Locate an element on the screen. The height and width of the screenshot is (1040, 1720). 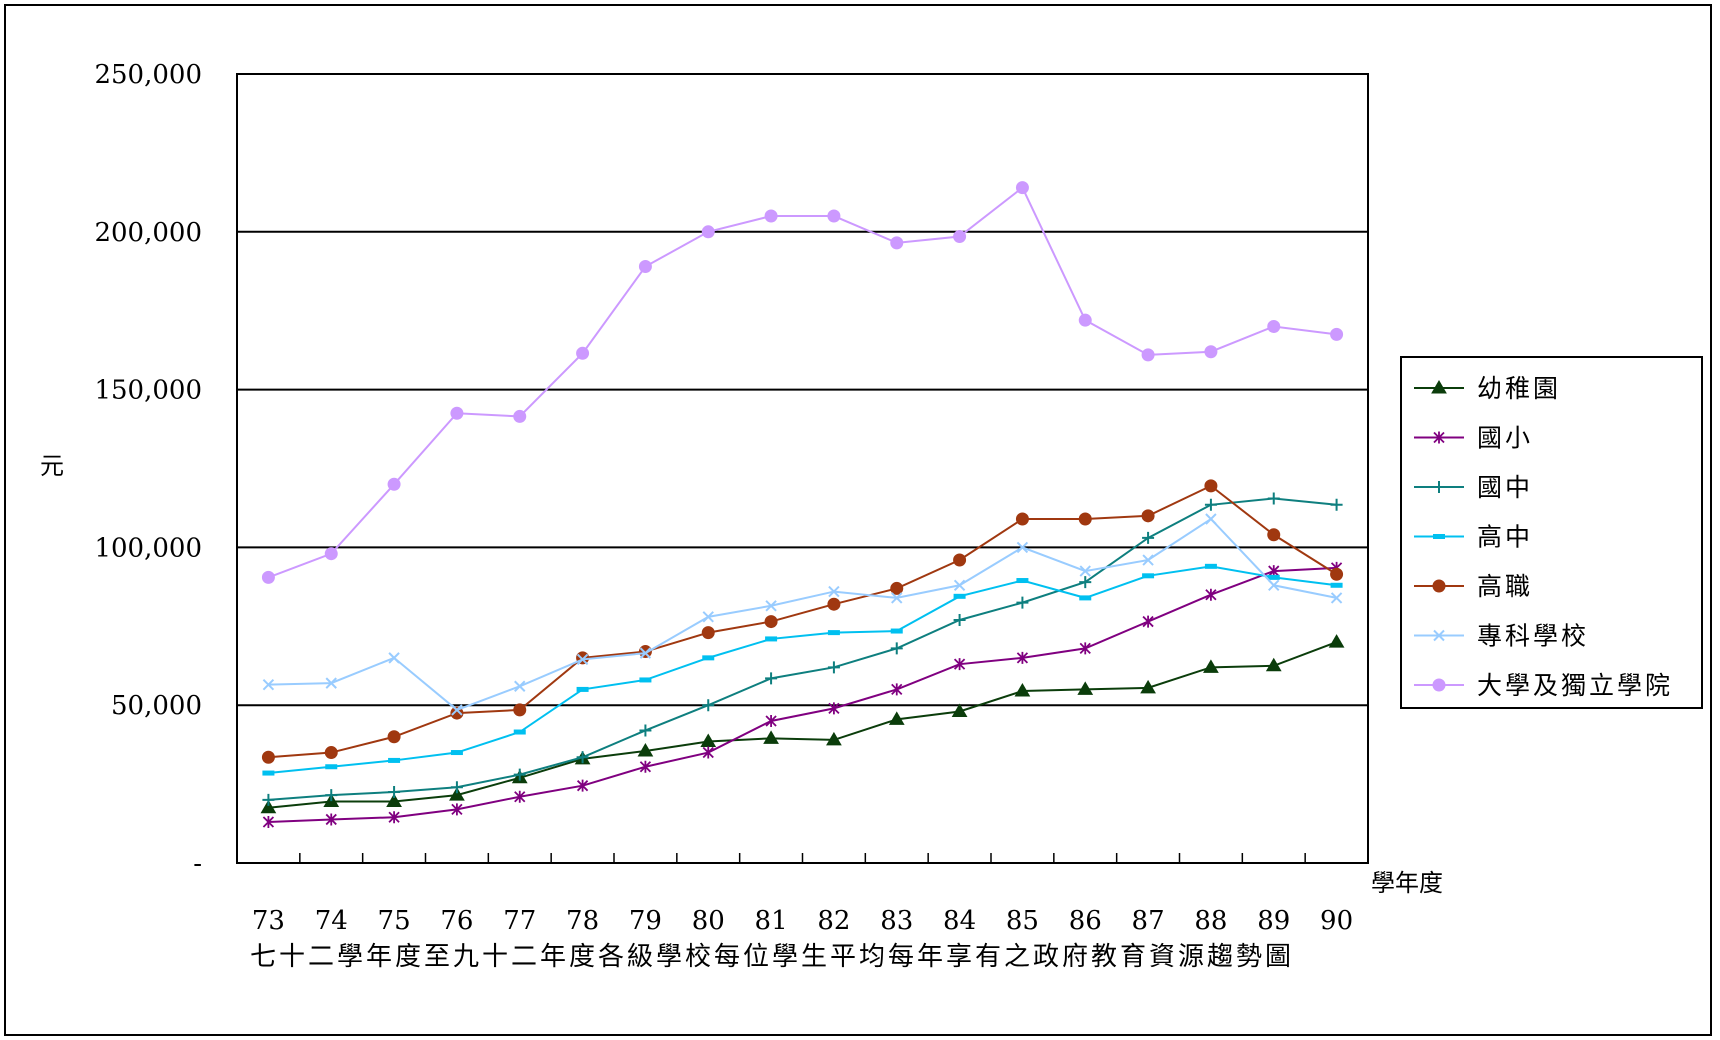
y-axis-ticks: - 50,000 100,000 150,000 200,000 250,000 is located at coordinates (148, 469).